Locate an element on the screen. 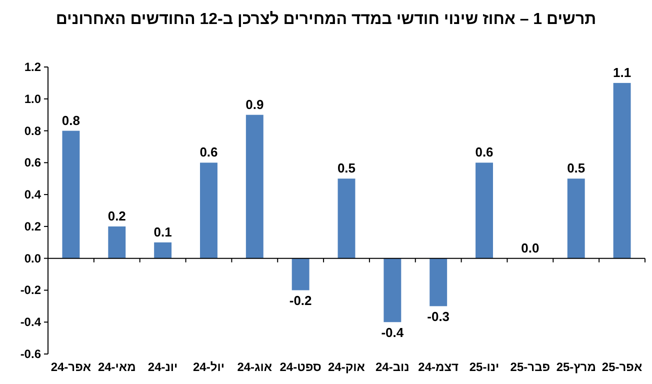 The image size is (652, 384). data-label: 0.2 is located at coordinates (117, 216).